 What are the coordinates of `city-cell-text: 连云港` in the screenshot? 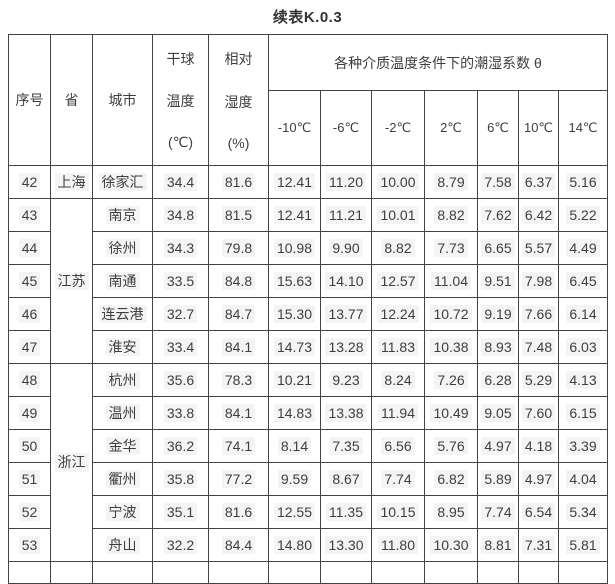 It's located at (122, 314).